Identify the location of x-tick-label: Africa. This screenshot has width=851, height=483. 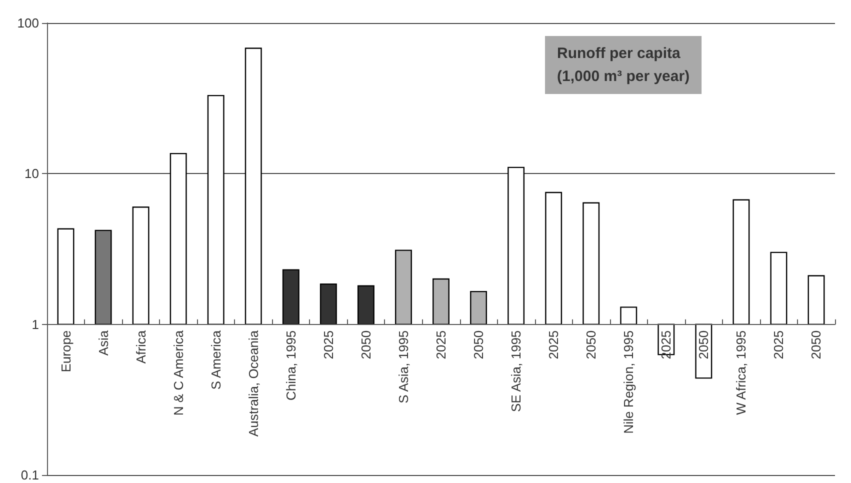
(140, 347).